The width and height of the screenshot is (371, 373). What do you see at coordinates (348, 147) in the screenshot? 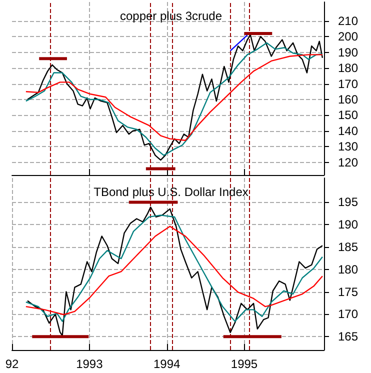
I see `y-tick-label: 130` at bounding box center [348, 147].